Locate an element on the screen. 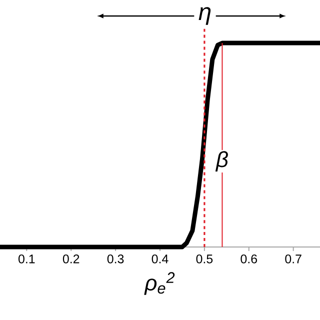 The width and height of the screenshot is (320, 320). x-tick-label: 0.2 is located at coordinates (71, 259).